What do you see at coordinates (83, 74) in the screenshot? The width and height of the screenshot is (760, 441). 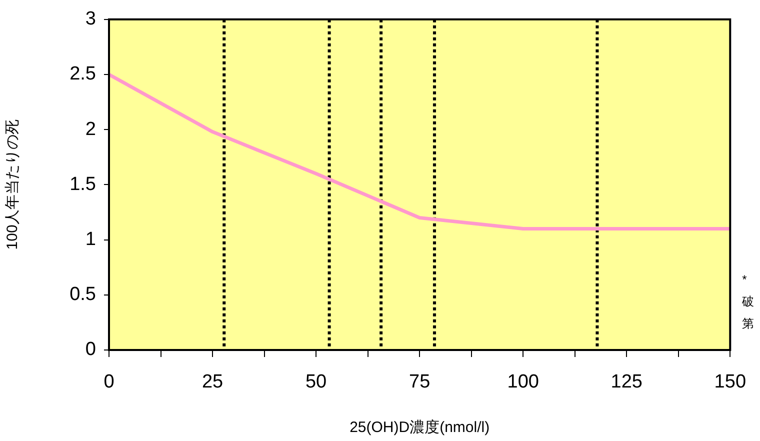 I see `y-tick-label: 2.5` at bounding box center [83, 74].